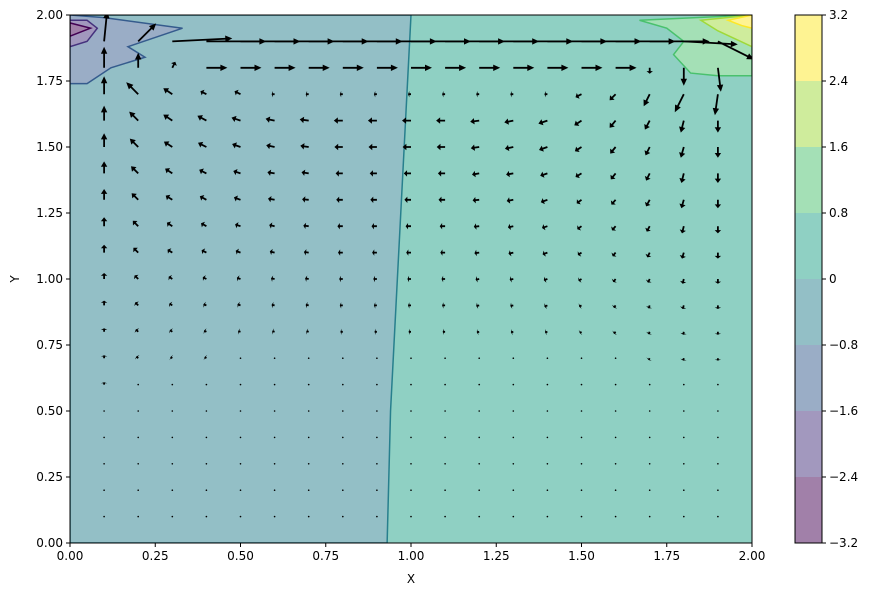  What do you see at coordinates (843, 345) in the screenshot?
I see `colorbar-tick-label: −0.8` at bounding box center [843, 345].